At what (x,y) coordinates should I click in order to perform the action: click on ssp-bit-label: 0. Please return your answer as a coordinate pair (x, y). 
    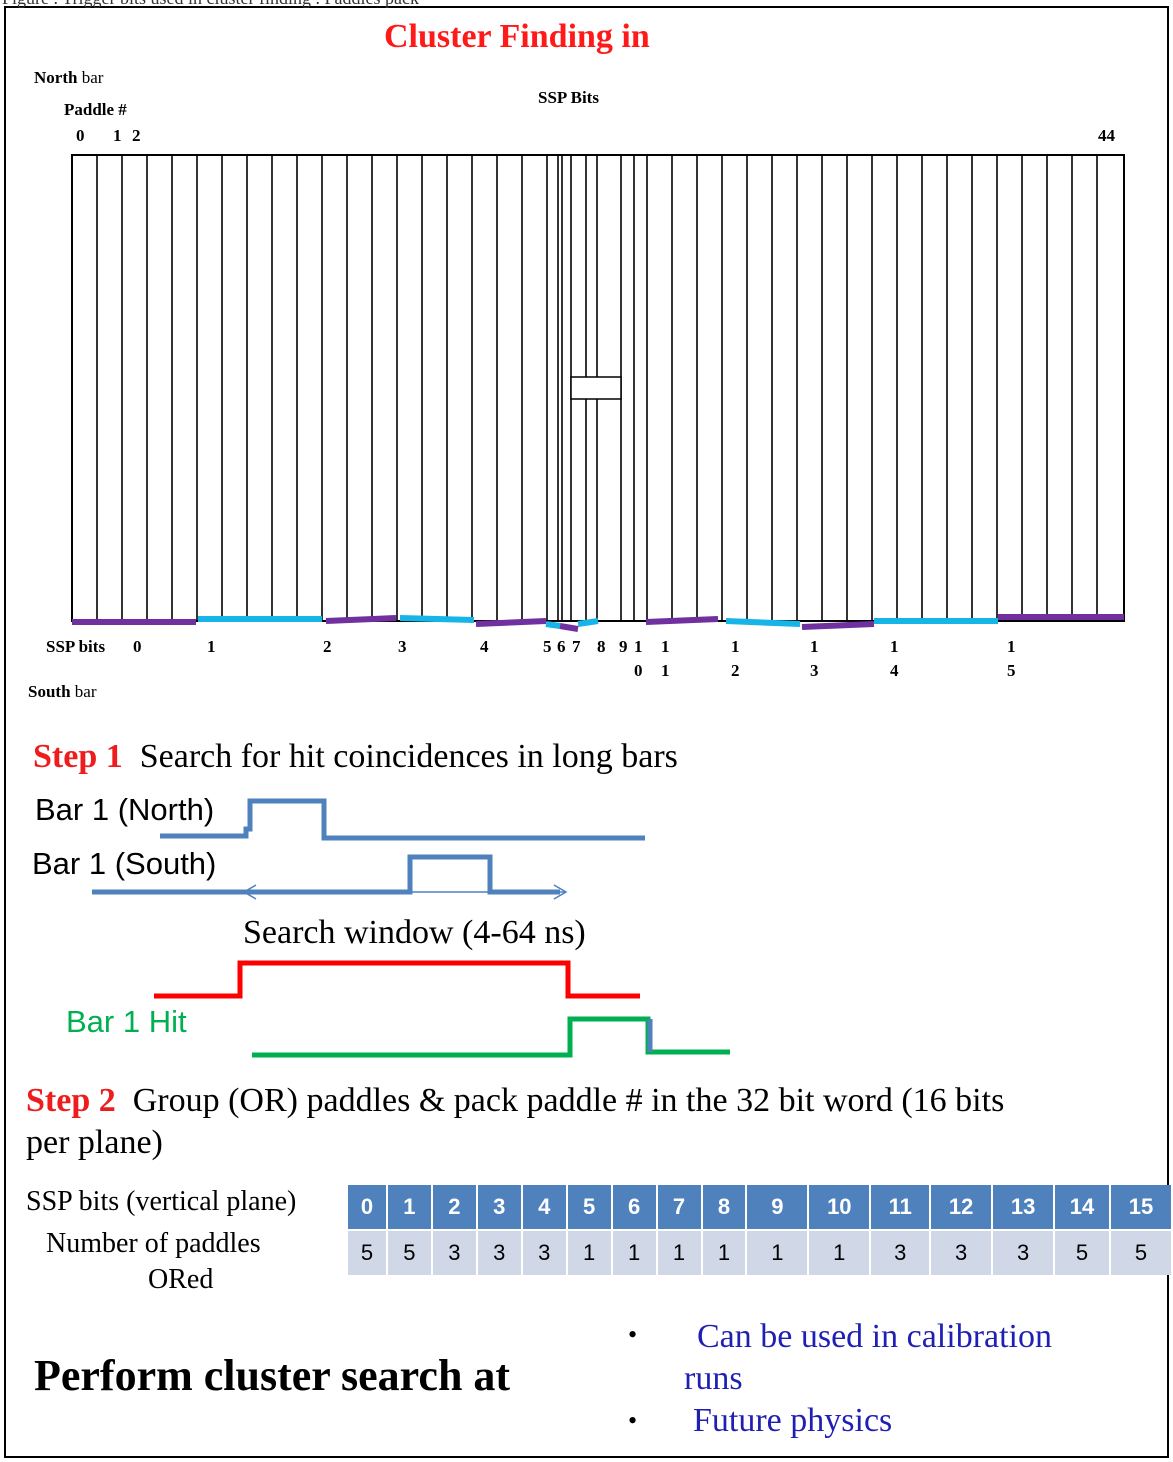
    Looking at the image, I should click on (137, 646).